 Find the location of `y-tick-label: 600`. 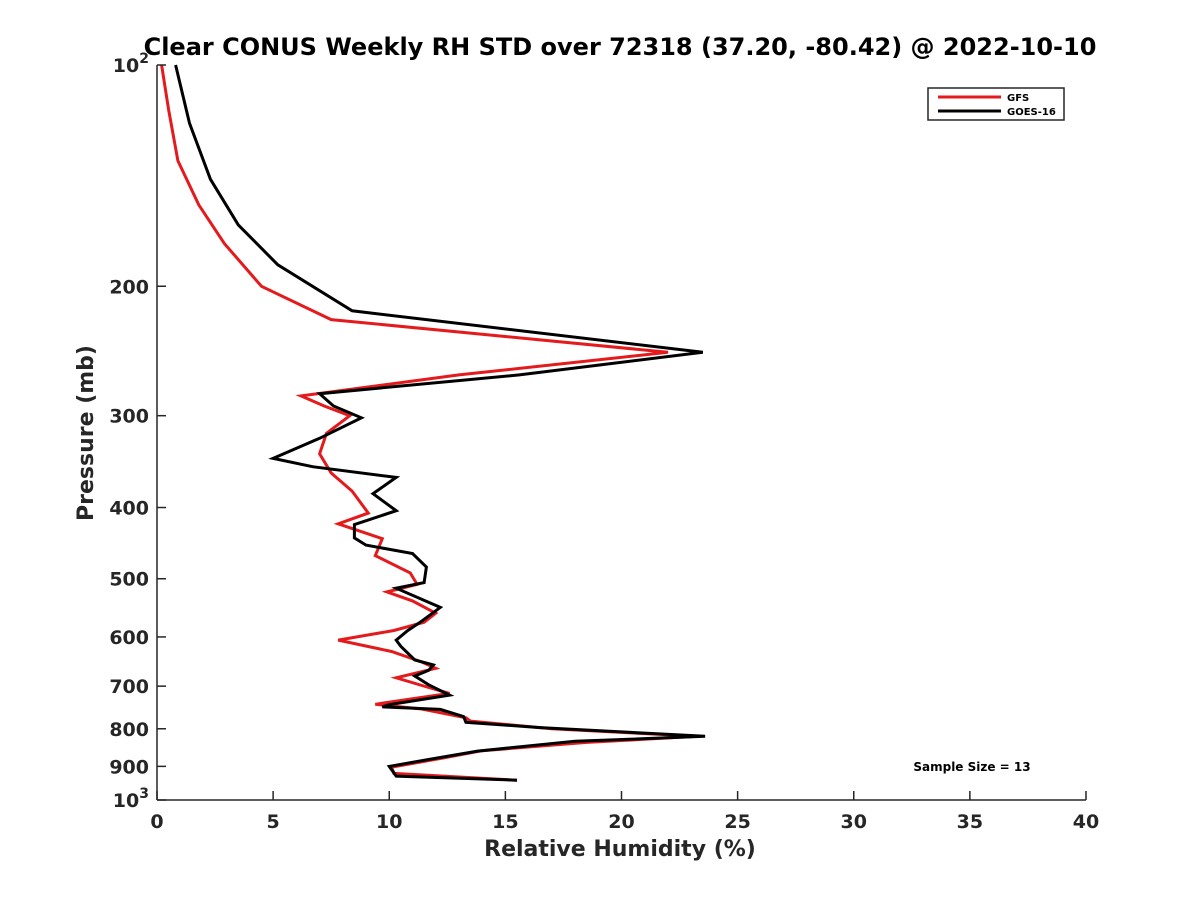

y-tick-label: 600 is located at coordinates (129, 638).